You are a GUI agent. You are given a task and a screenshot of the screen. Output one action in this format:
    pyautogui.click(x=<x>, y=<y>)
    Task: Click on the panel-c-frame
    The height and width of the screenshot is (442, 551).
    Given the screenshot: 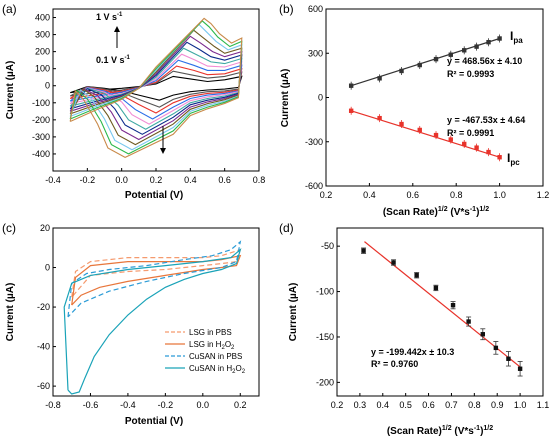 What is the action you would take?
    pyautogui.click(x=156, y=312)
    